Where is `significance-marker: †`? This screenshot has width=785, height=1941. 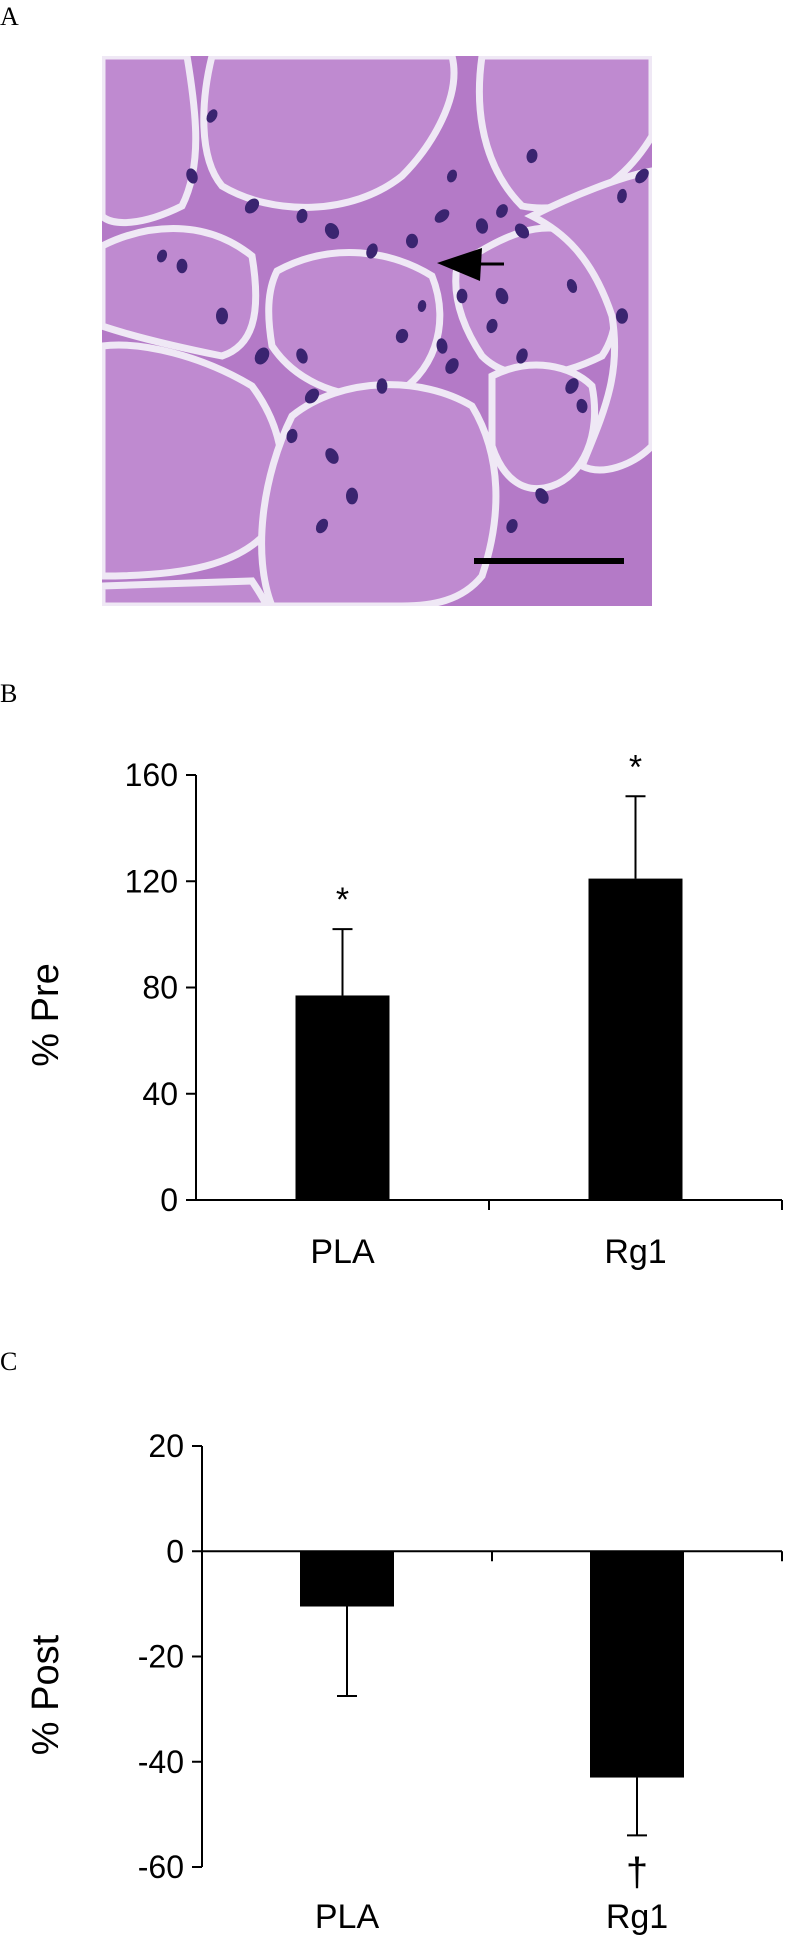 significance-marker: † is located at coordinates (637, 1872).